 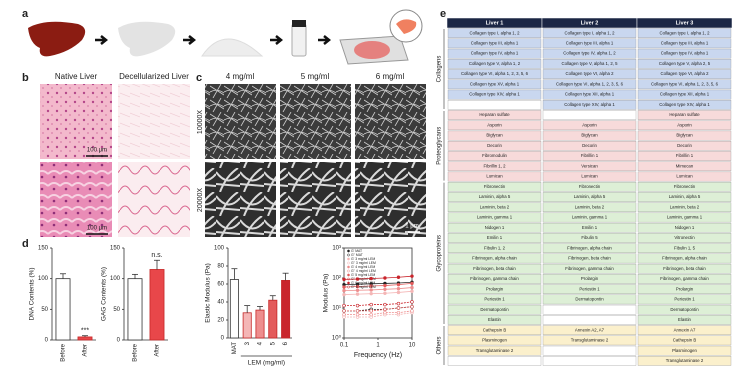 I want to click on cell-text: Asporin, so click(x=494, y=124).